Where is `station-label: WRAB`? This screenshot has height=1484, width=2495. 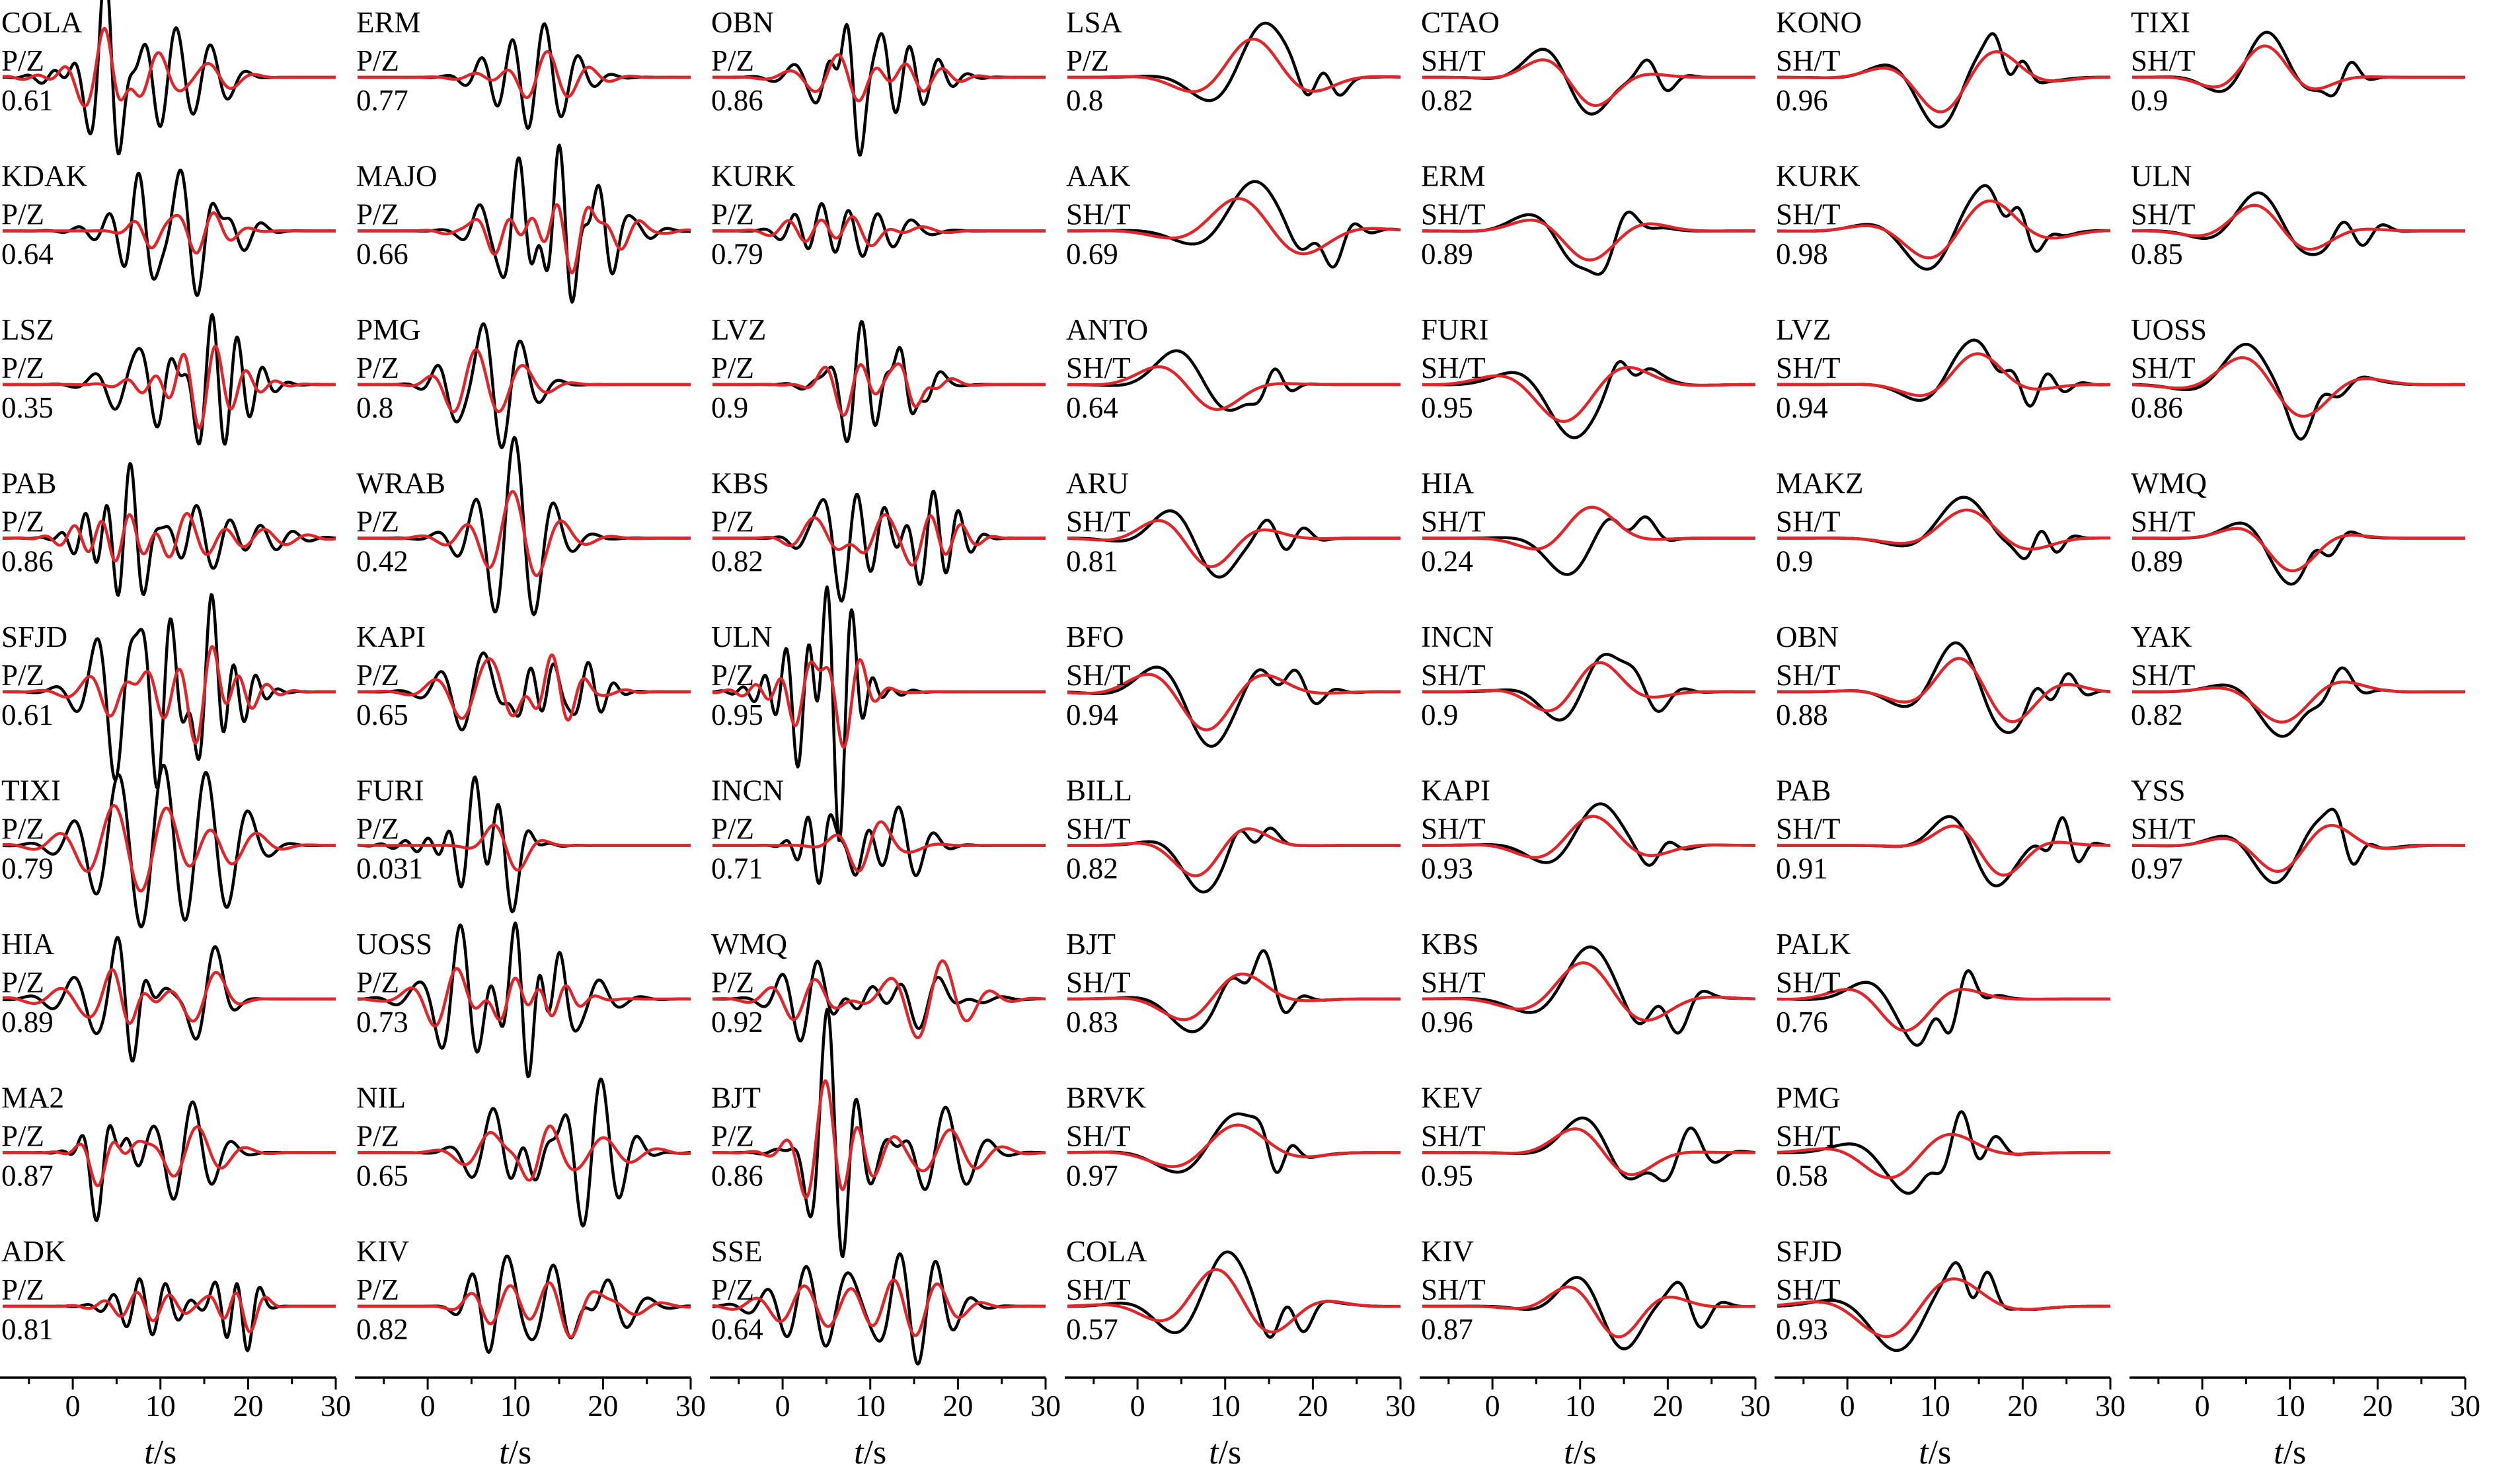
station-label: WRAB is located at coordinates (401, 483).